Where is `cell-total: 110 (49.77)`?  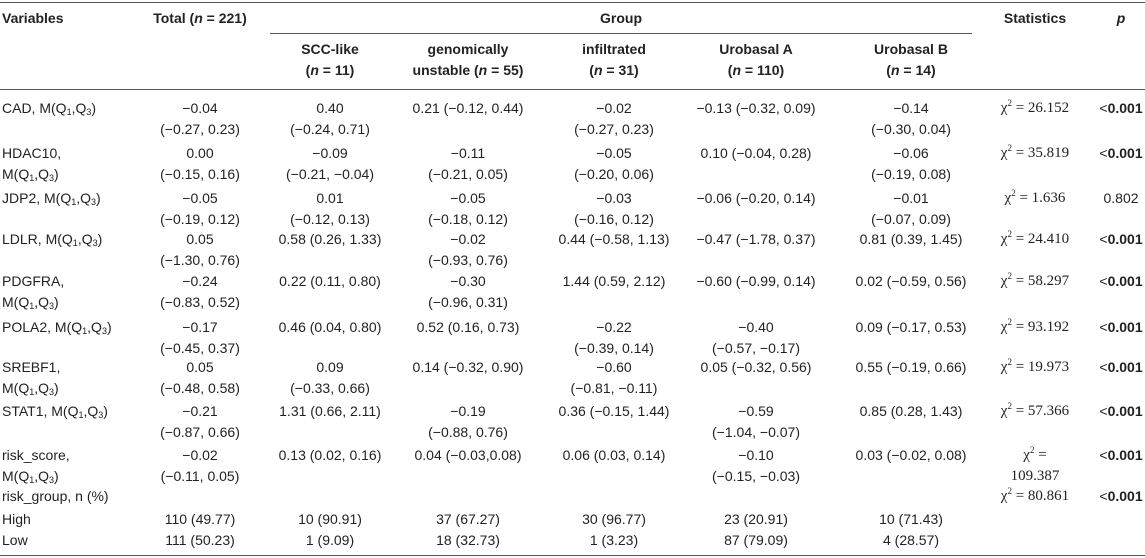
cell-total: 110 (49.77) is located at coordinates (200, 519).